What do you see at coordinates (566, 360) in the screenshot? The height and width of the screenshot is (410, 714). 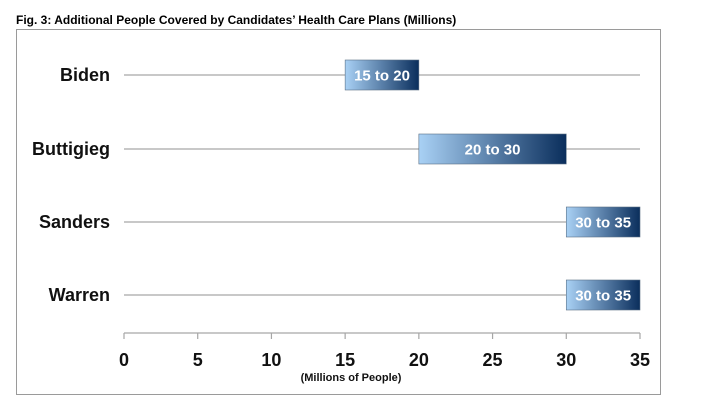 I see `x-tick-label: 30` at bounding box center [566, 360].